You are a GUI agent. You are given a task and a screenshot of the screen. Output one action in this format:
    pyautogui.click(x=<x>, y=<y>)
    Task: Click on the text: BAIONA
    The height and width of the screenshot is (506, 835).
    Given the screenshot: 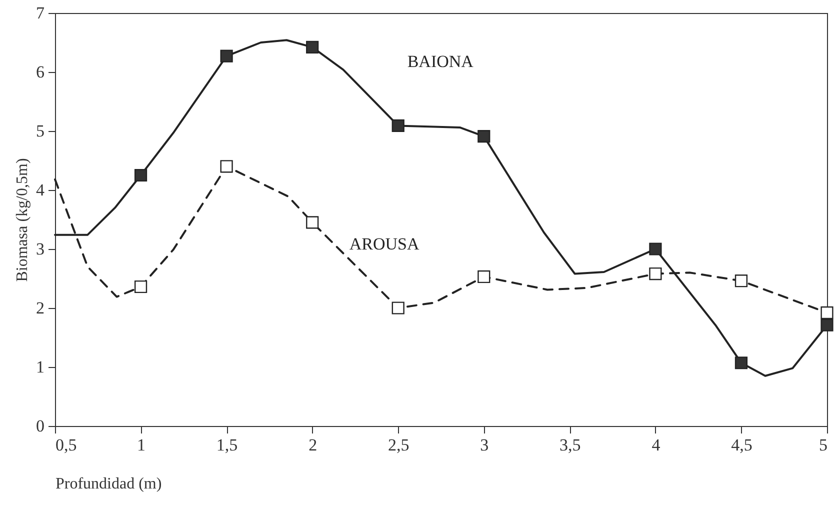 What is the action you would take?
    pyautogui.click(x=440, y=62)
    